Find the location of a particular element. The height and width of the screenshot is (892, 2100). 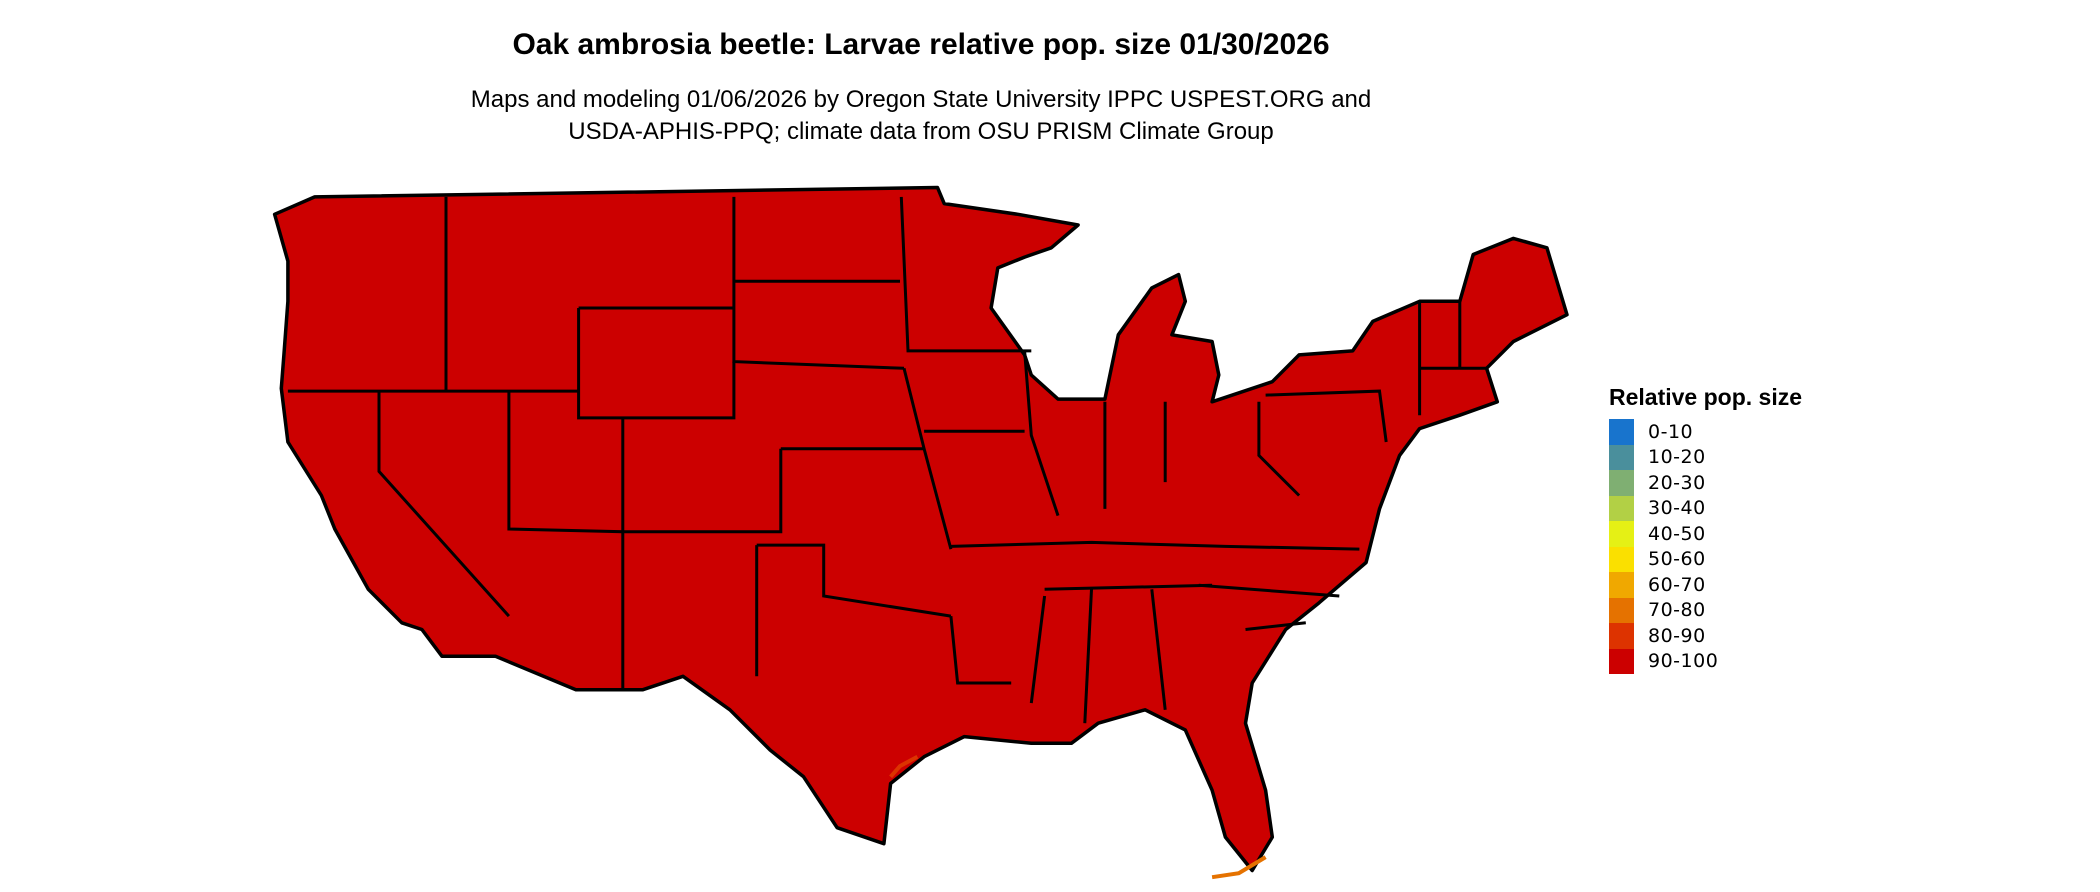

legend-label: 40-50 is located at coordinates (1677, 533).